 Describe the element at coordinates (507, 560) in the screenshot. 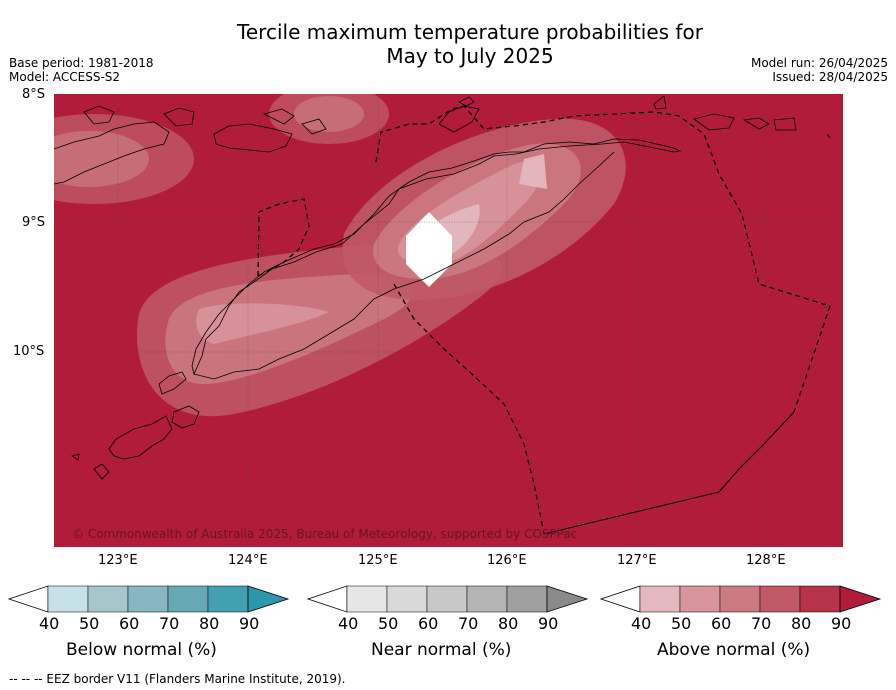

I see `lon-label-126e: 126°E` at that location.